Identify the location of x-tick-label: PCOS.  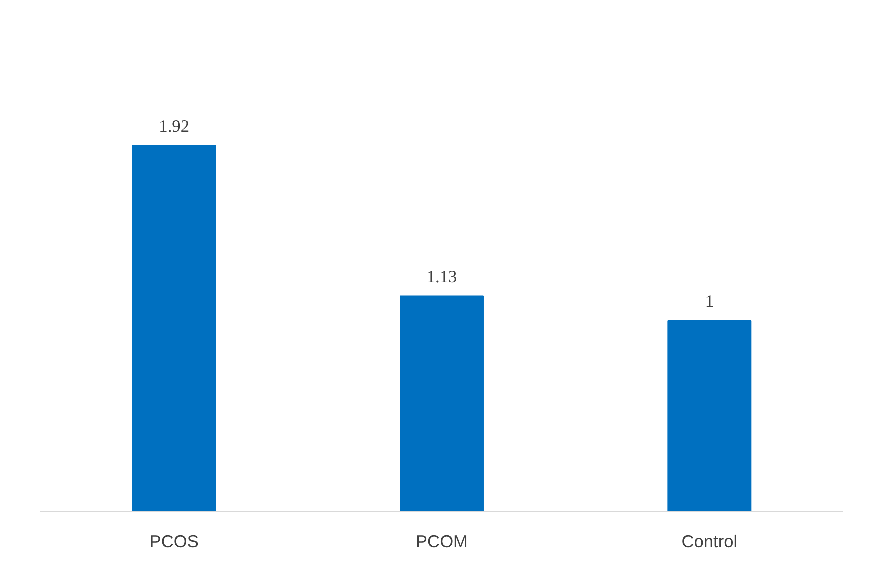
(174, 542).